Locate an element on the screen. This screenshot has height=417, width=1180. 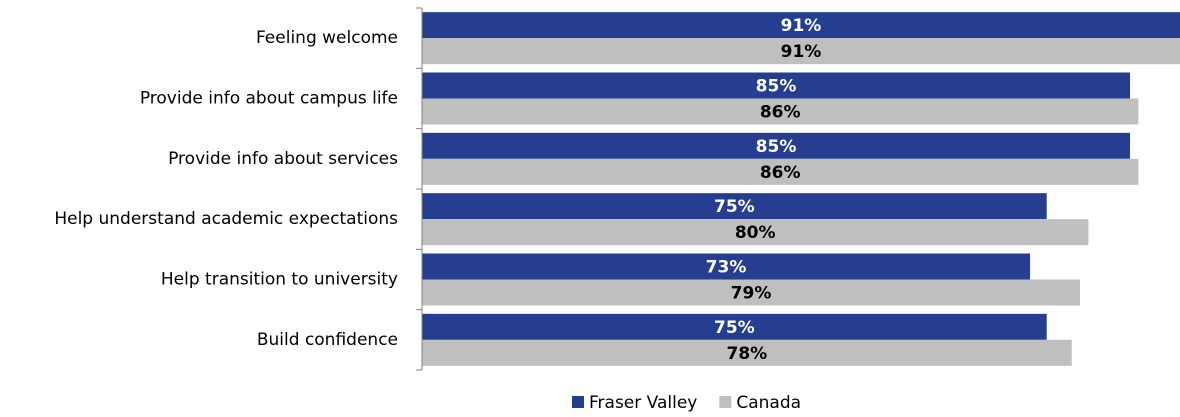
legend-label: Fraser Valley is located at coordinates (643, 403).